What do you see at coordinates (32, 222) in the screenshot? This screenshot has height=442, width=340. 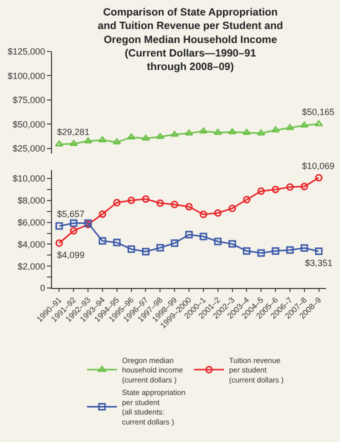 I see `y-tick-label: $6,000` at bounding box center [32, 222].